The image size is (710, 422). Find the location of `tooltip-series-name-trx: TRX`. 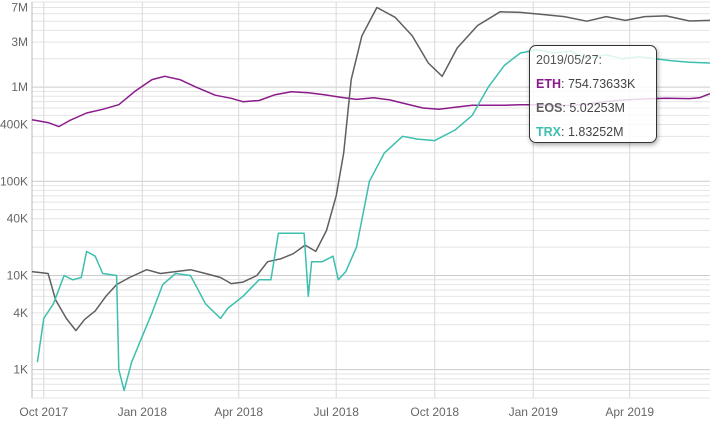

tooltip-series-name-trx: TRX is located at coordinates (548, 132).